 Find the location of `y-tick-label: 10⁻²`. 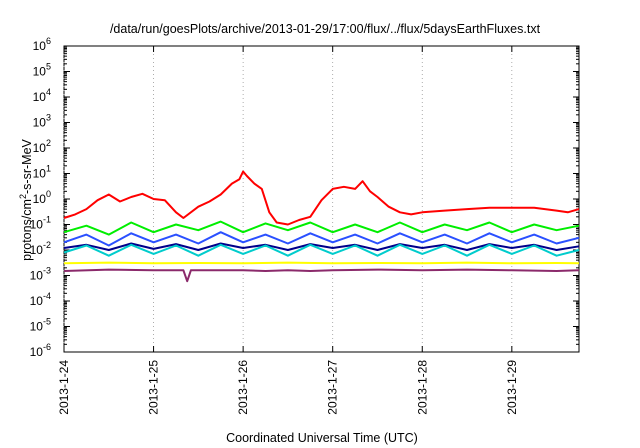

y-tick-label: 10⁻² is located at coordinates (40, 248).